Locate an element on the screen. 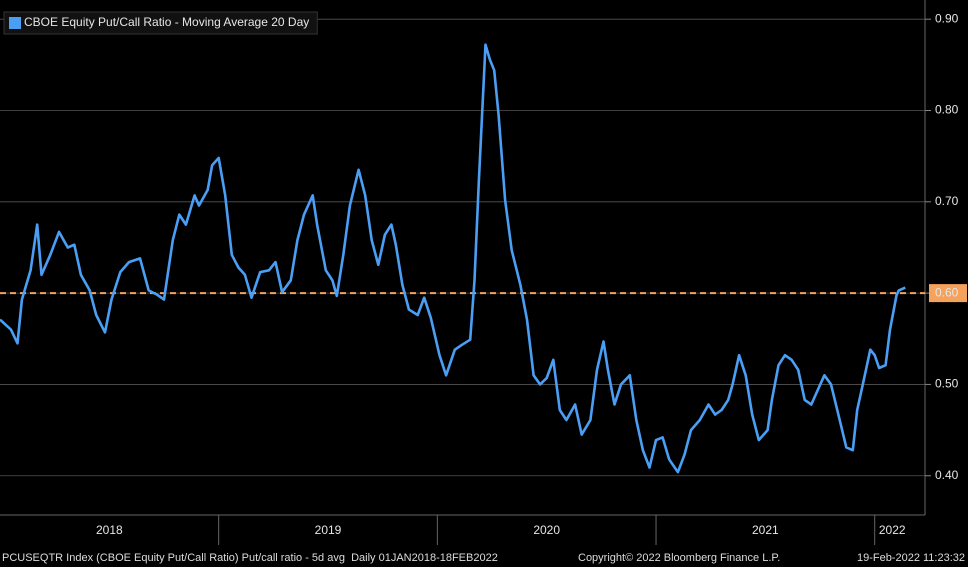 Image resolution: width=968 pixels, height=567 pixels. x-tick-label: 2021 is located at coordinates (765, 530).